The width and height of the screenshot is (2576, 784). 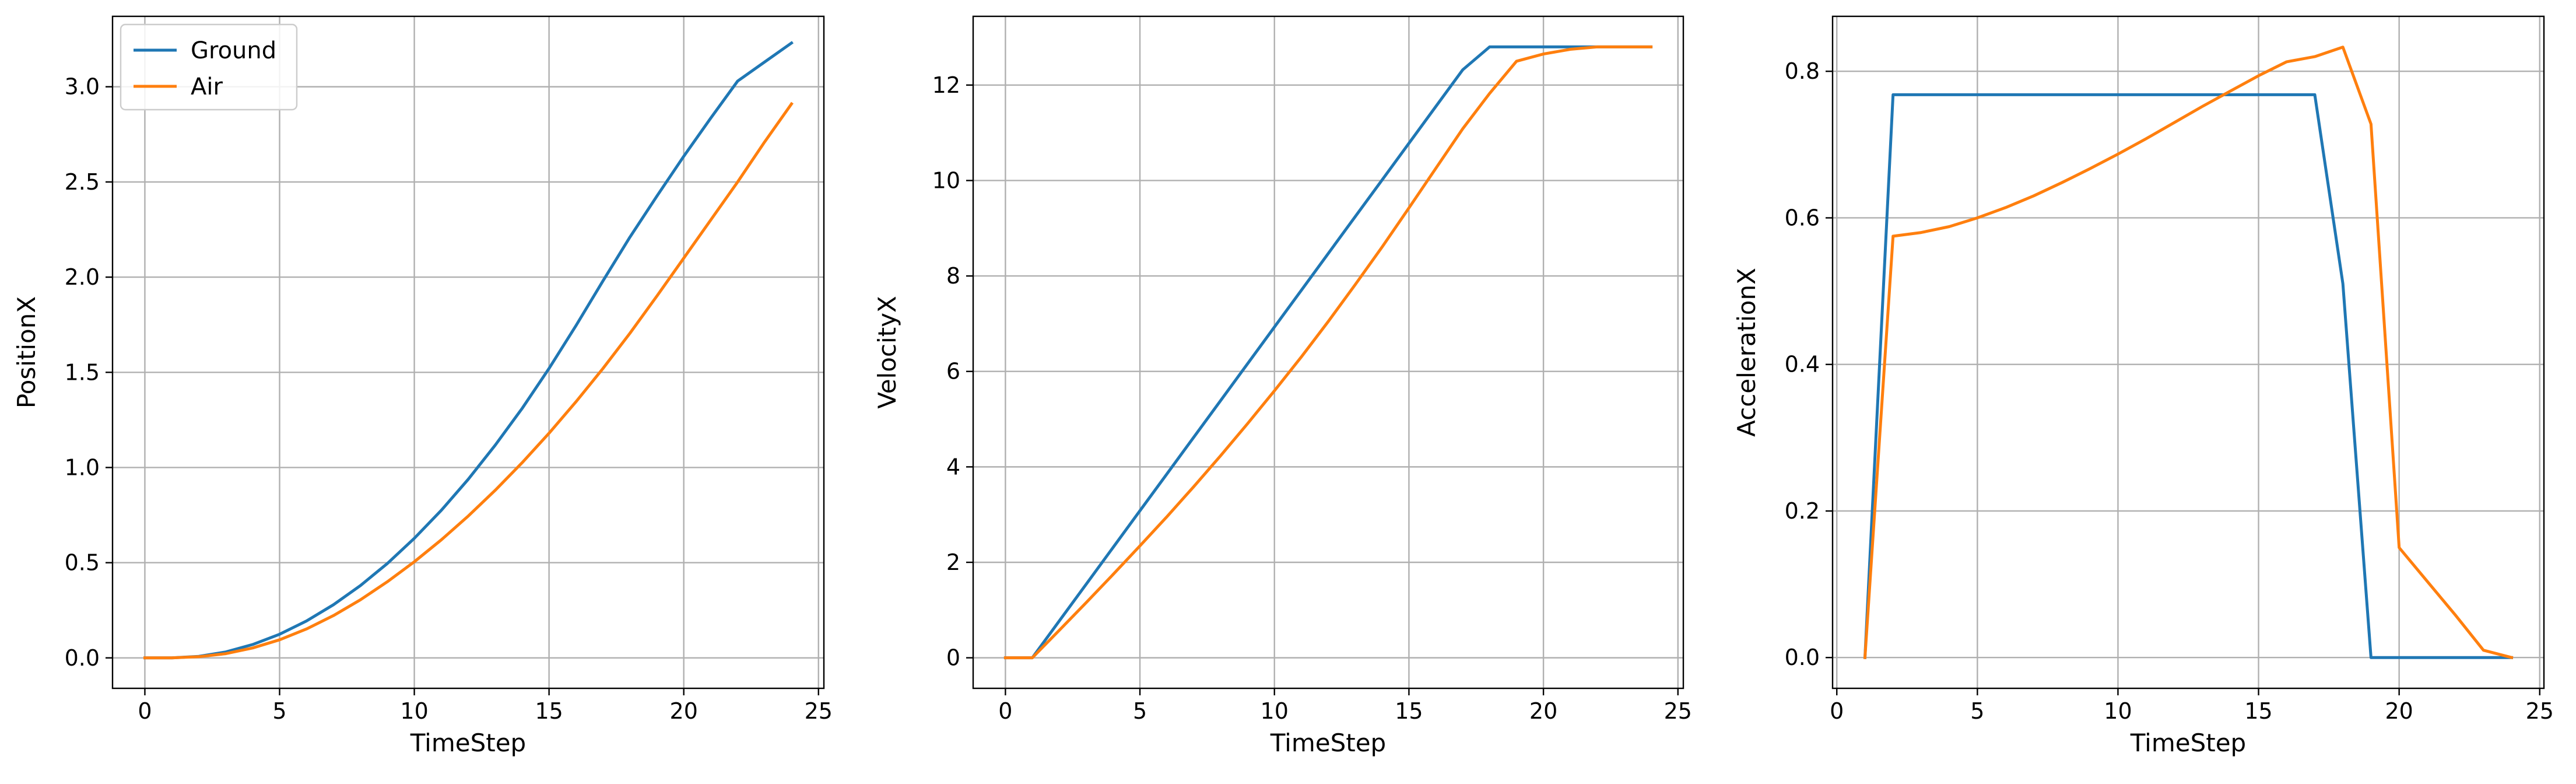 What do you see at coordinates (953, 562) in the screenshot?
I see `y-tick-label: 2` at bounding box center [953, 562].